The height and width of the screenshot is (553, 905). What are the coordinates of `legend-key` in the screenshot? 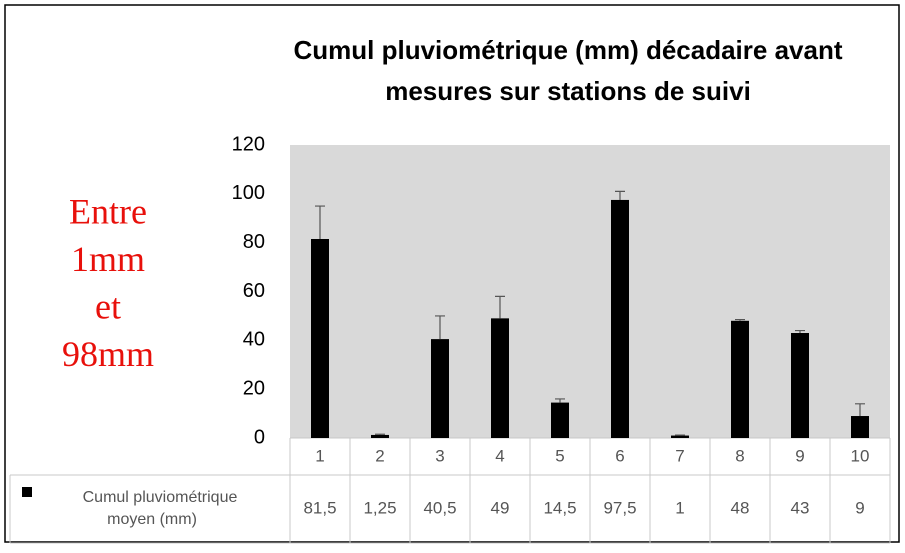 It's located at (27, 492).